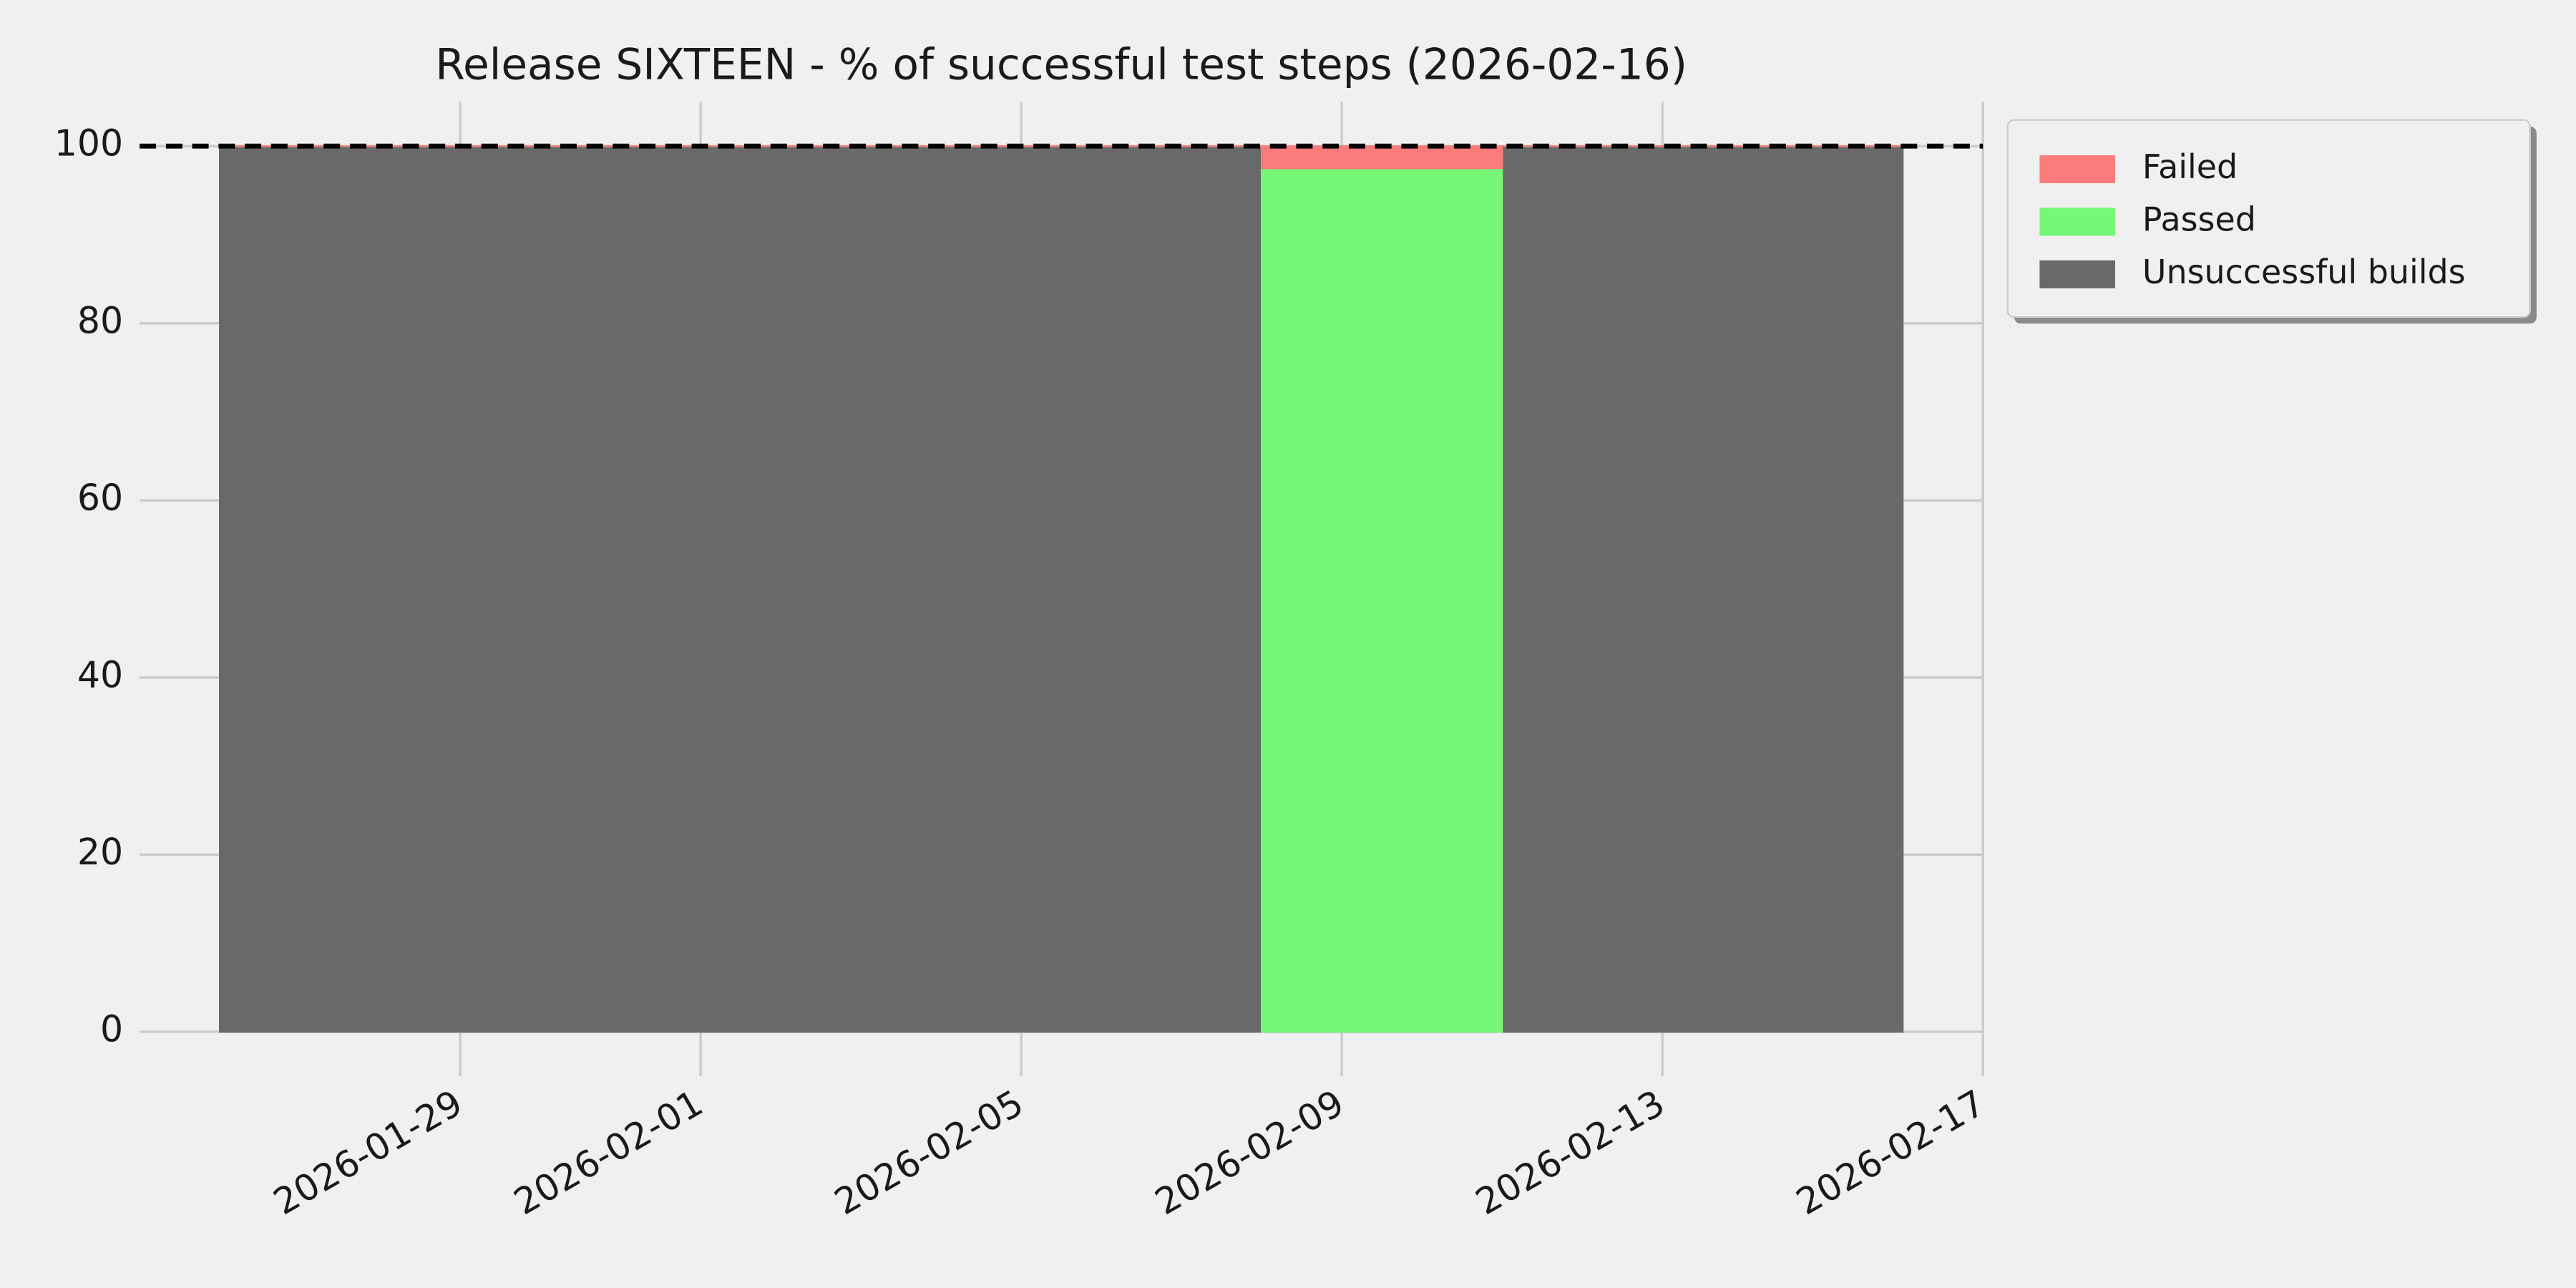 This screenshot has width=2576, height=1288. I want to click on y-tick-label: 80, so click(100, 320).